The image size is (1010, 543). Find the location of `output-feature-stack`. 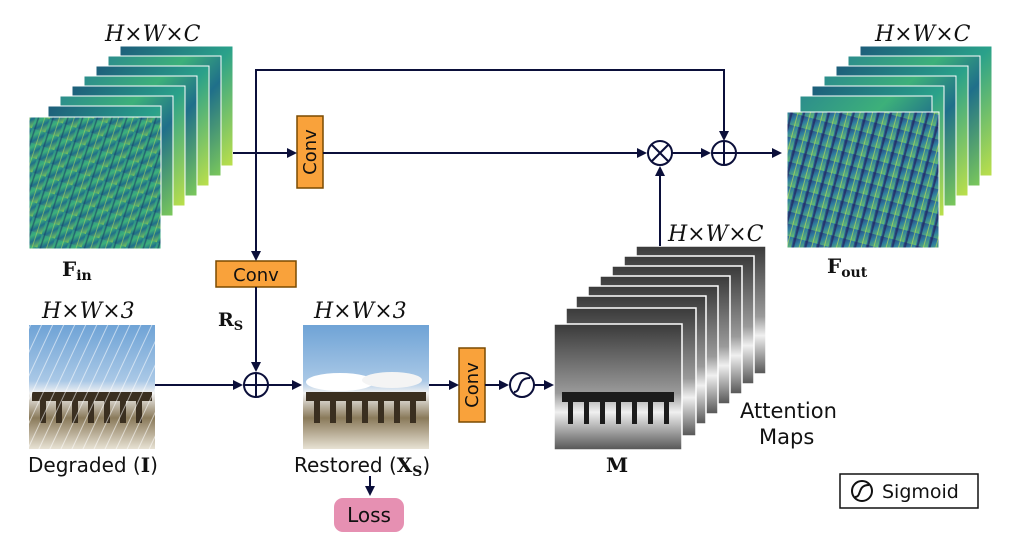

output-feature-stack is located at coordinates (889, 147).